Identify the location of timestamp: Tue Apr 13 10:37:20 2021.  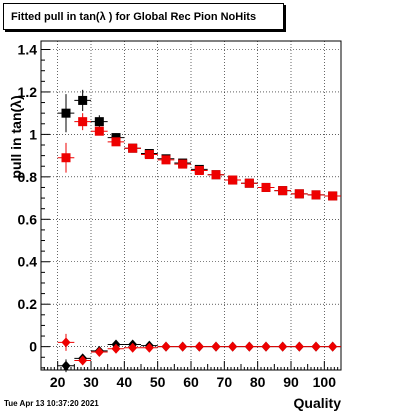
(51, 403).